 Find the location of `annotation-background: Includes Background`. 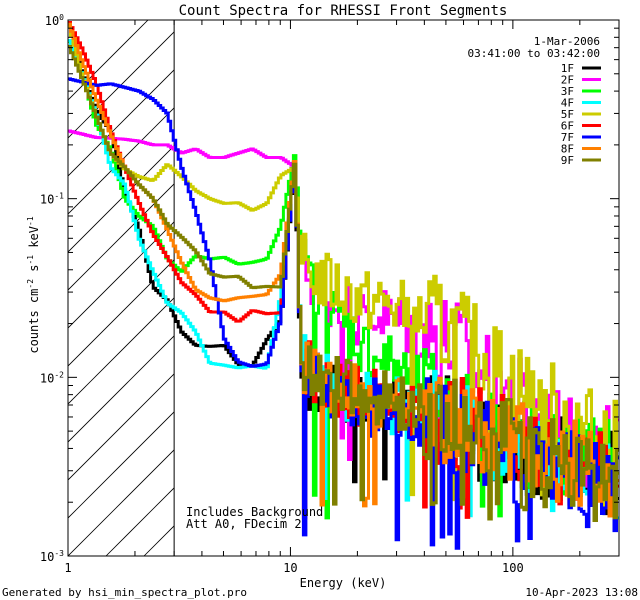

annotation-background: Includes Background is located at coordinates (254, 512).